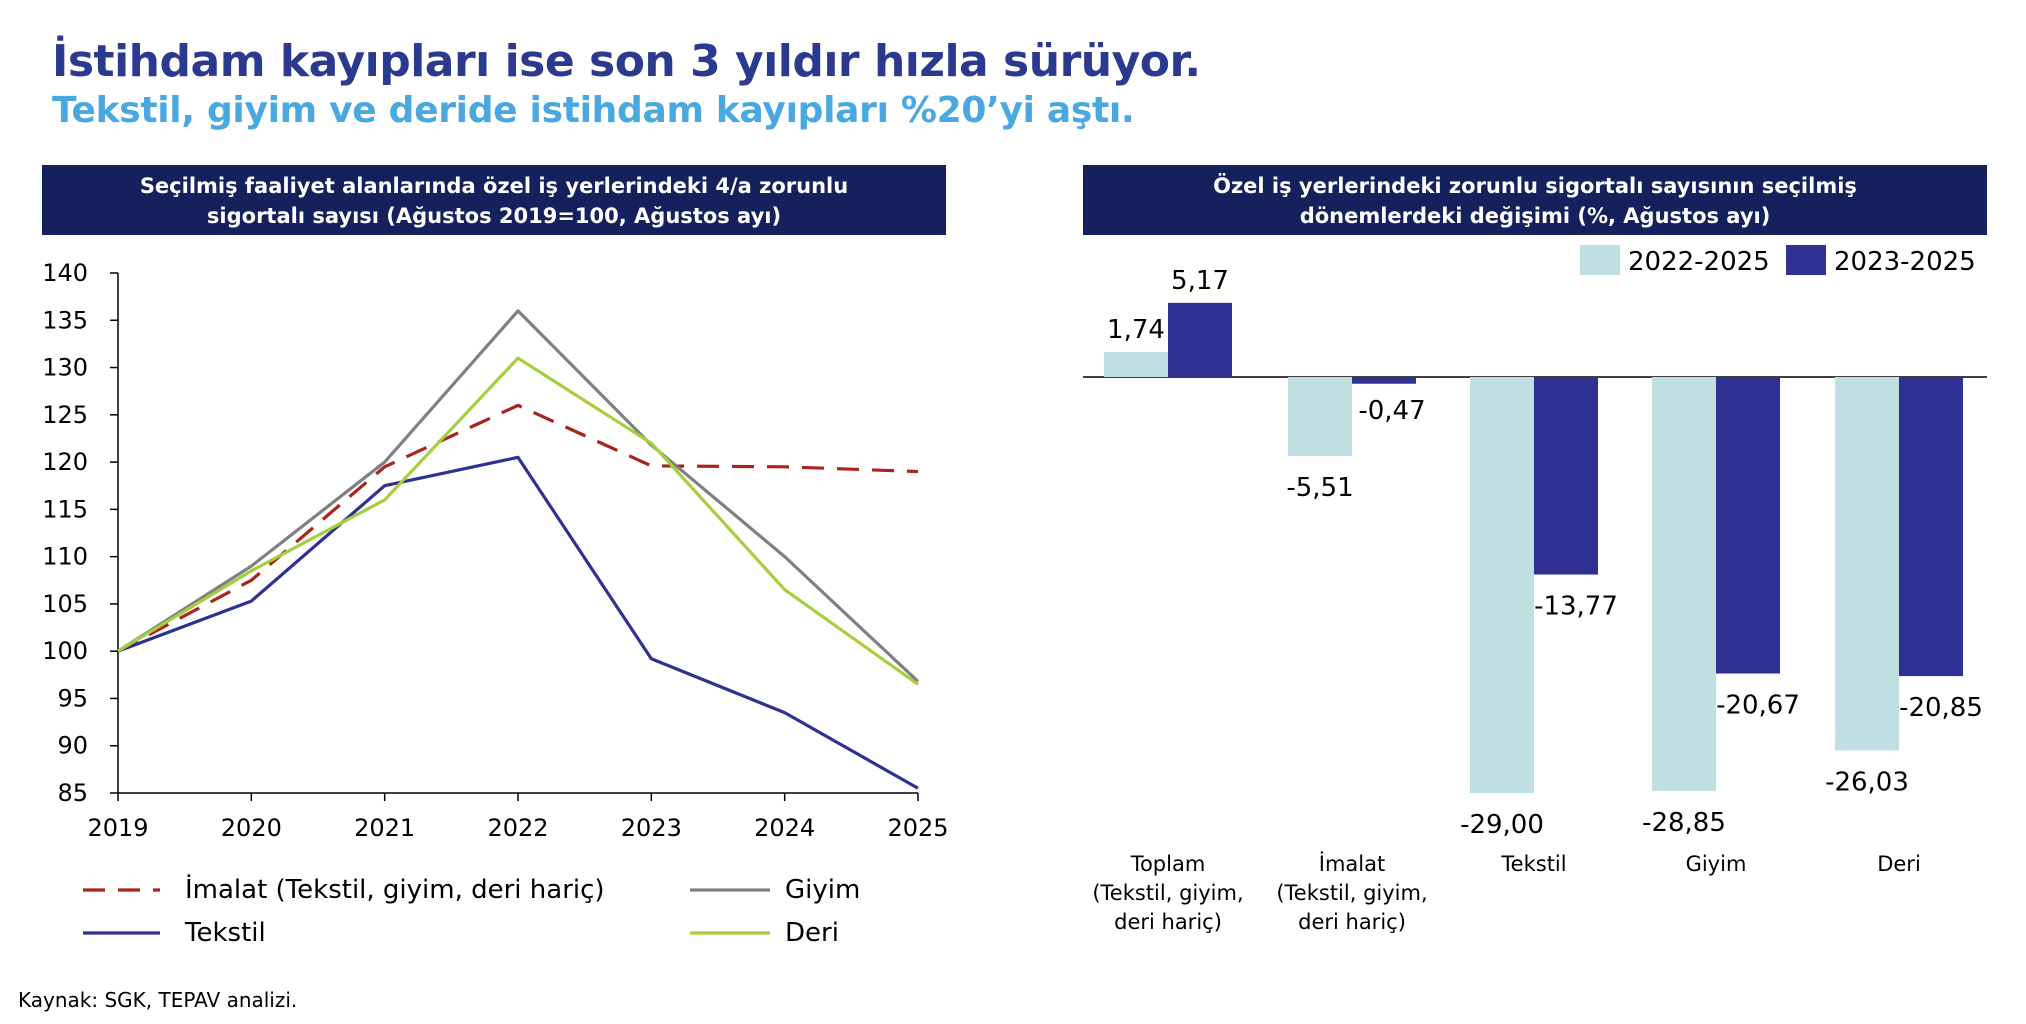 The height and width of the screenshot is (1024, 2026). Describe the element at coordinates (651, 828) in the screenshot. I see `line-x-tick-label: 2023` at that location.